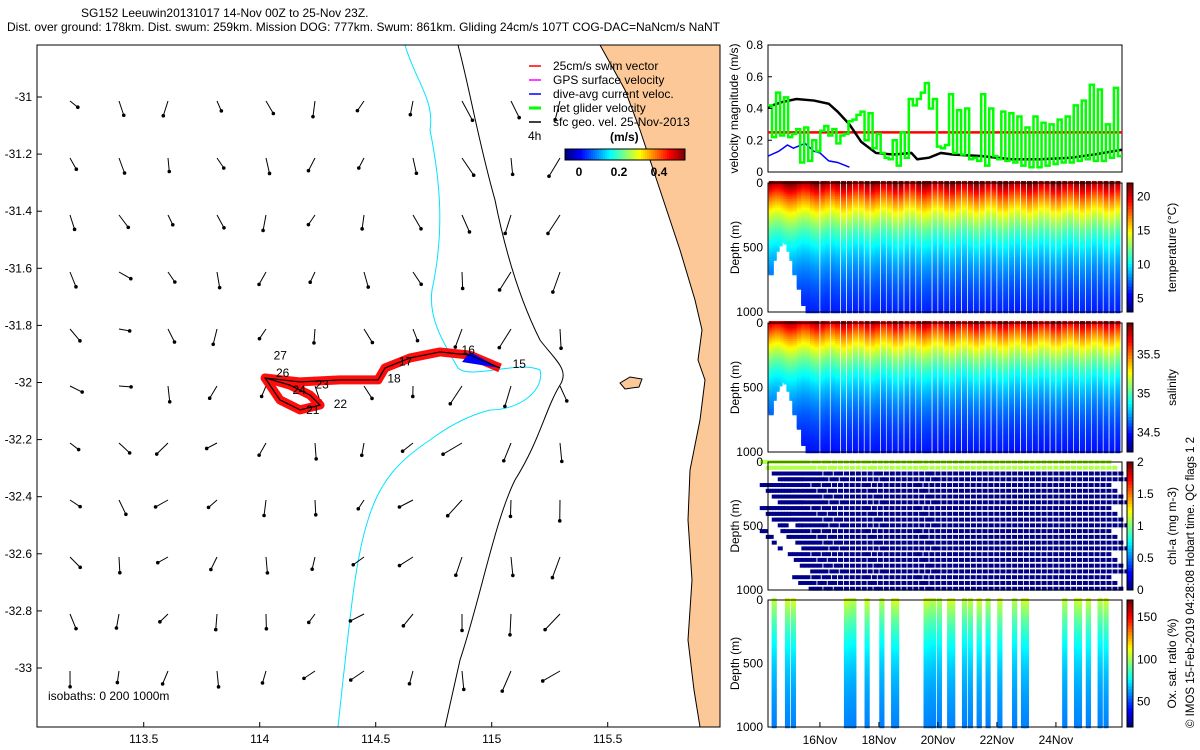 The image size is (1200, 750). Describe the element at coordinates (375, 739) in the screenshot. I see `x-tick-label: 114.5` at that location.